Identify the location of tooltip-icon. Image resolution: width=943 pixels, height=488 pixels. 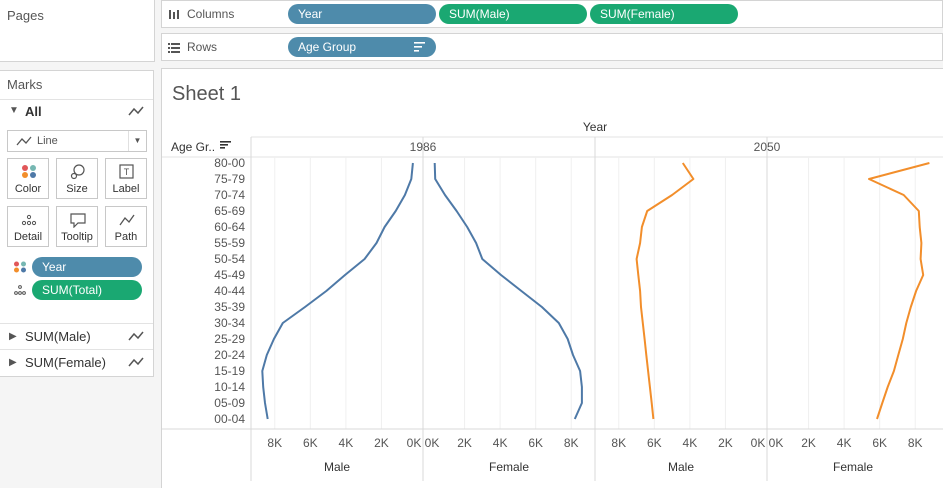
(78, 220).